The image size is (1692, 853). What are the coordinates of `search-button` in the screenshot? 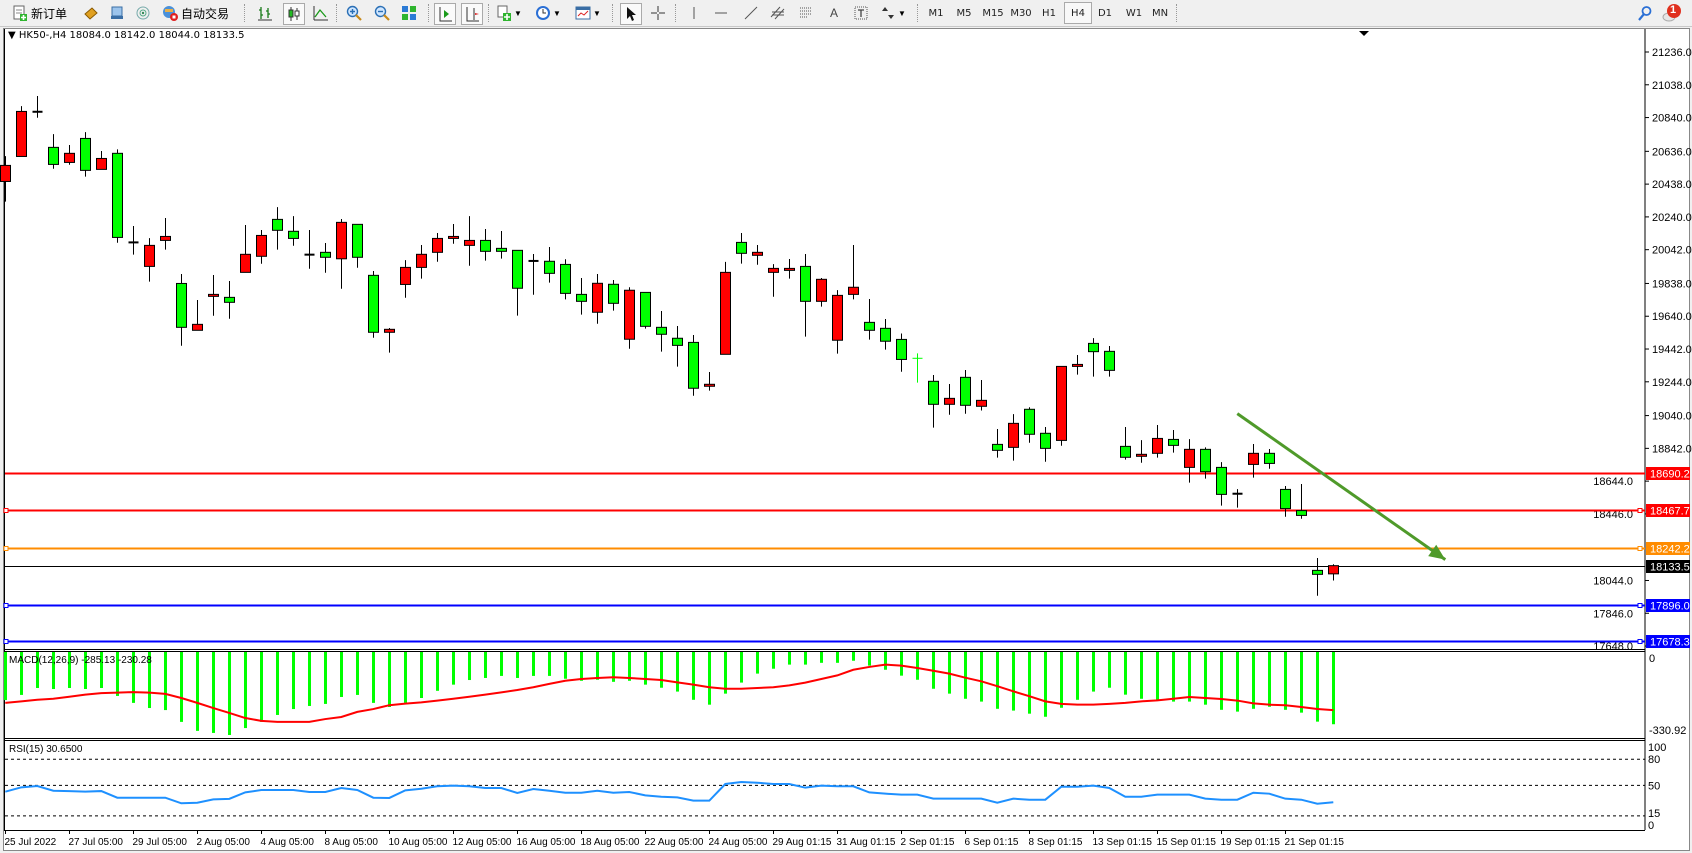 It's located at (1645, 13).